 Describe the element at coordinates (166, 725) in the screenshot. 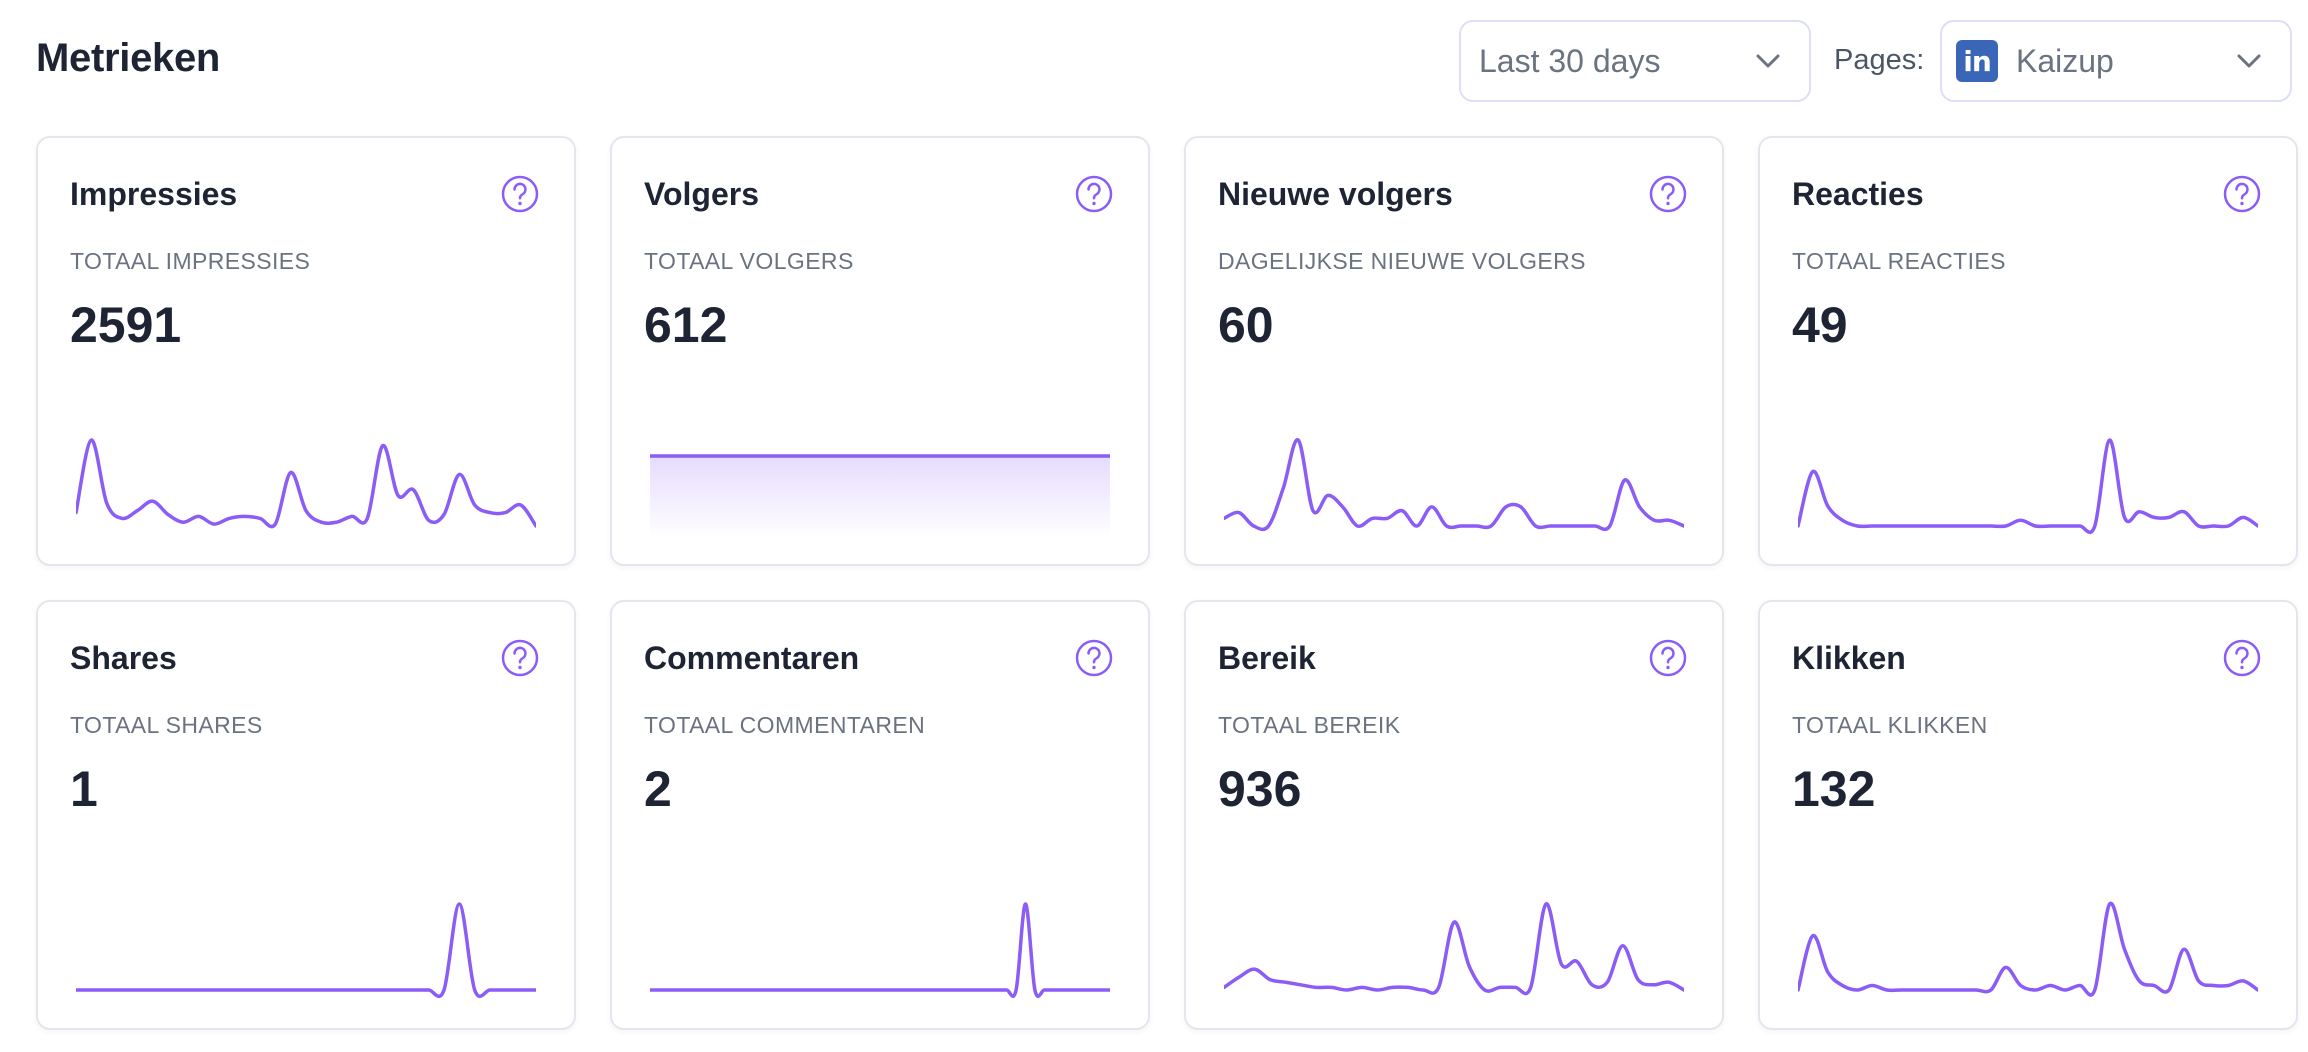

I see `card-subtitle: TOTAAL SHARES` at that location.